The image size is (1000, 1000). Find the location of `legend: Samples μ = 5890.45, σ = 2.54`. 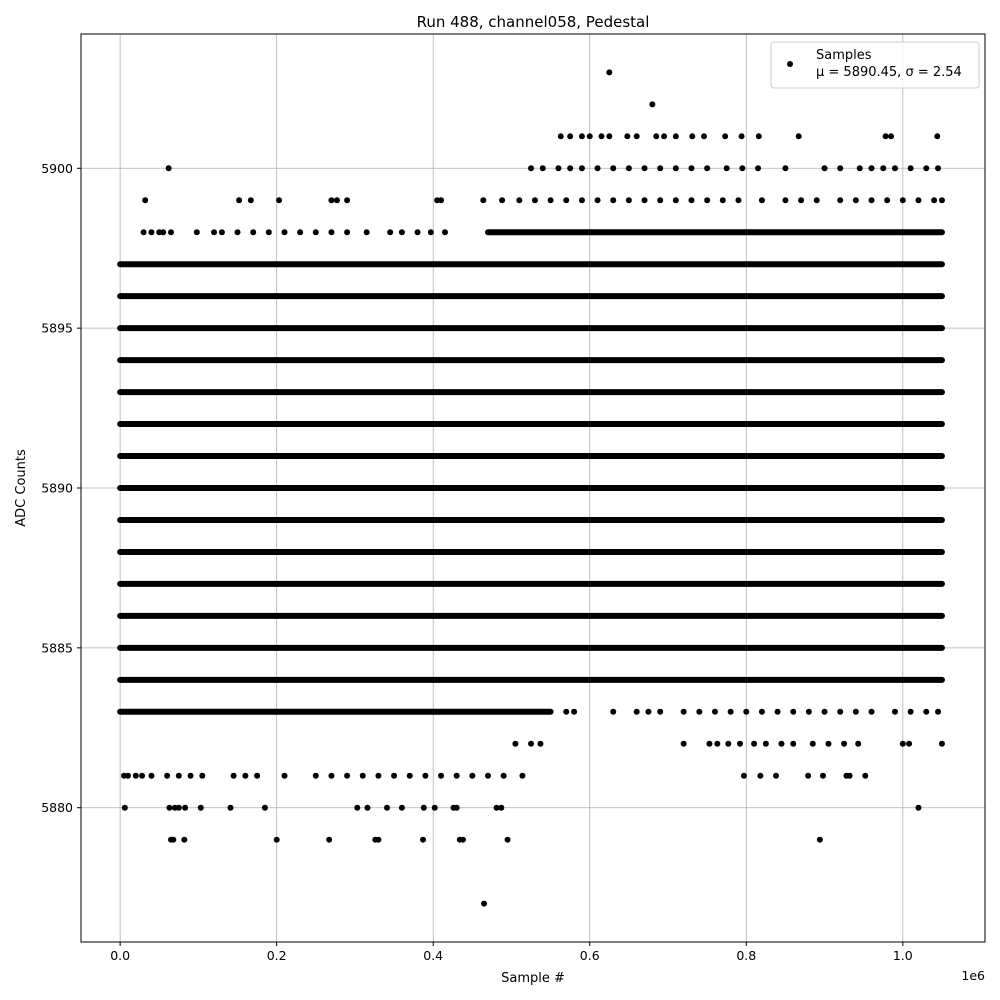

legend: Samples μ = 5890.45, σ = 2.54 is located at coordinates (875, 65).